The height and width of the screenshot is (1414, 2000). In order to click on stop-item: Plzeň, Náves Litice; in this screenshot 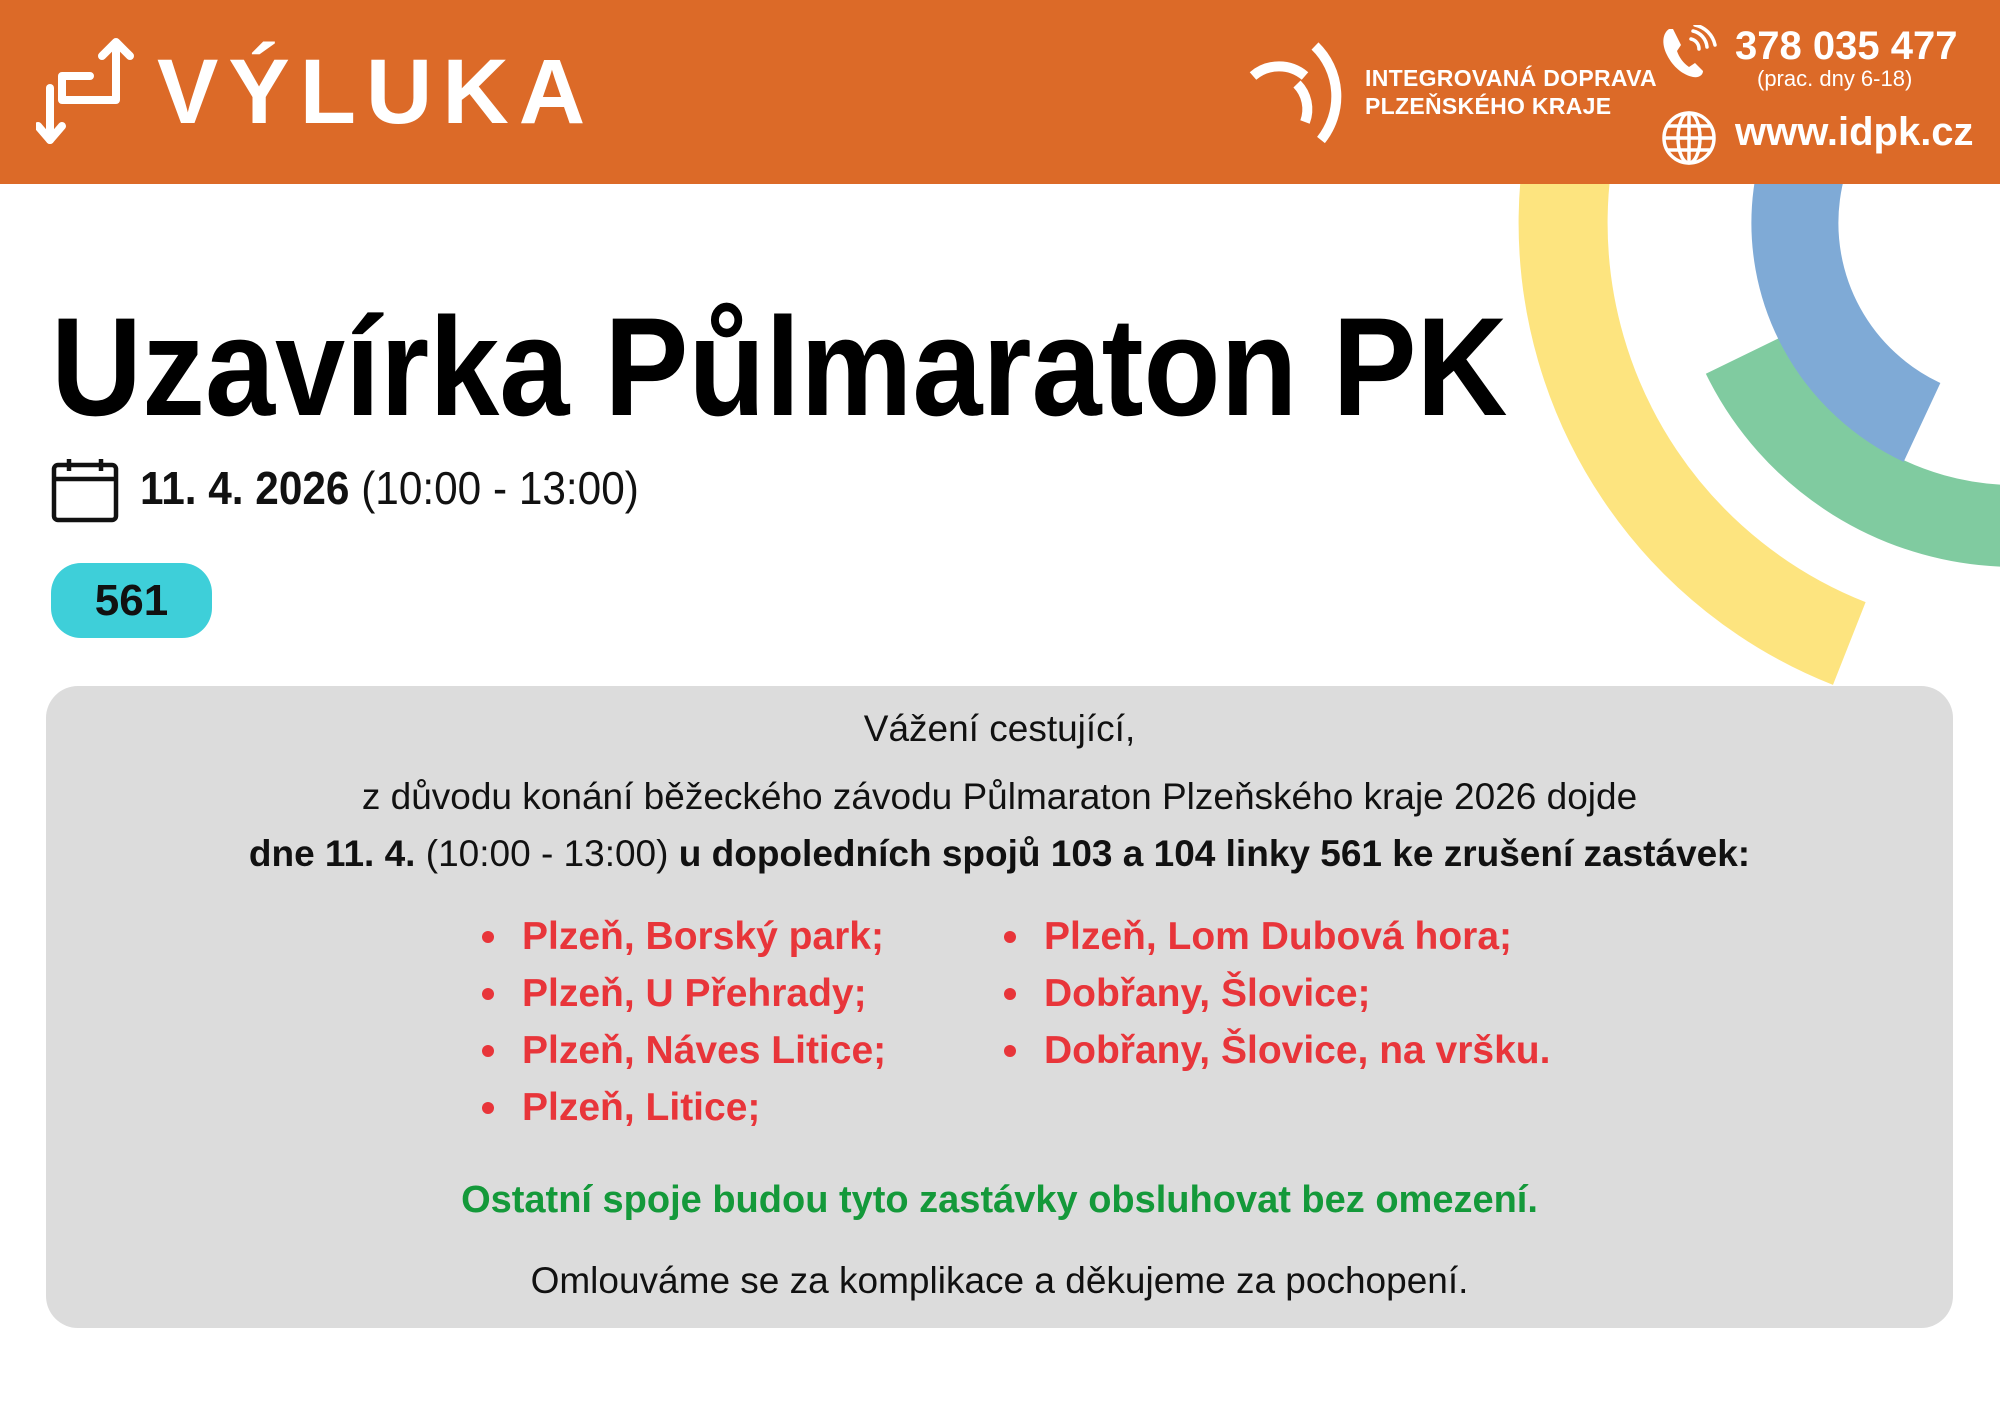, I will do `click(684, 1050)`.